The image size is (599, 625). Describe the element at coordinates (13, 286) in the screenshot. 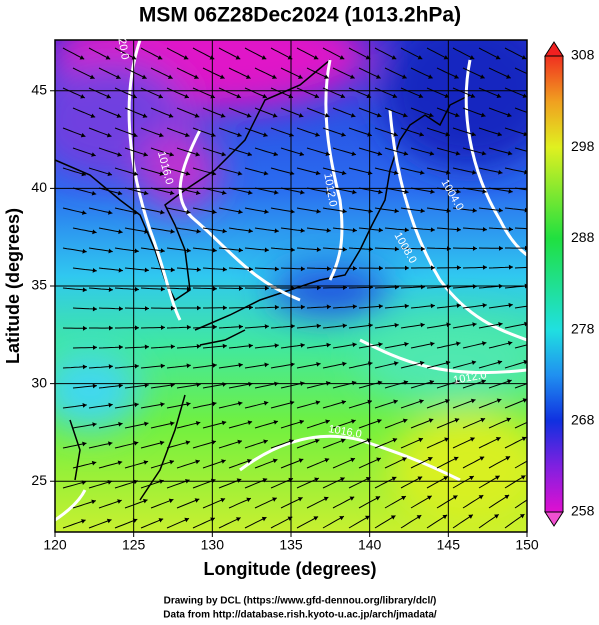

I see `y-axis-label: Latitude (degrees)` at that location.